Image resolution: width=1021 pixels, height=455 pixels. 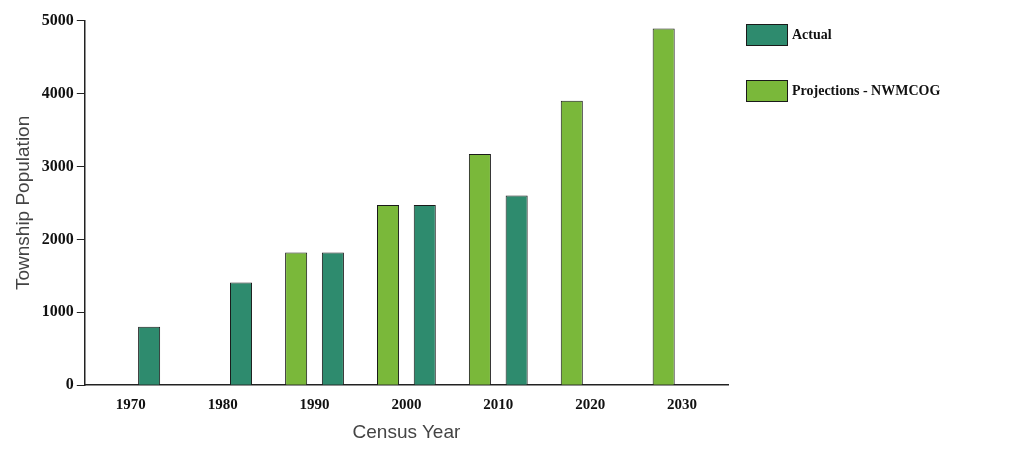 What do you see at coordinates (498, 404) in the screenshot?
I see `x-tick-label: 2010` at bounding box center [498, 404].